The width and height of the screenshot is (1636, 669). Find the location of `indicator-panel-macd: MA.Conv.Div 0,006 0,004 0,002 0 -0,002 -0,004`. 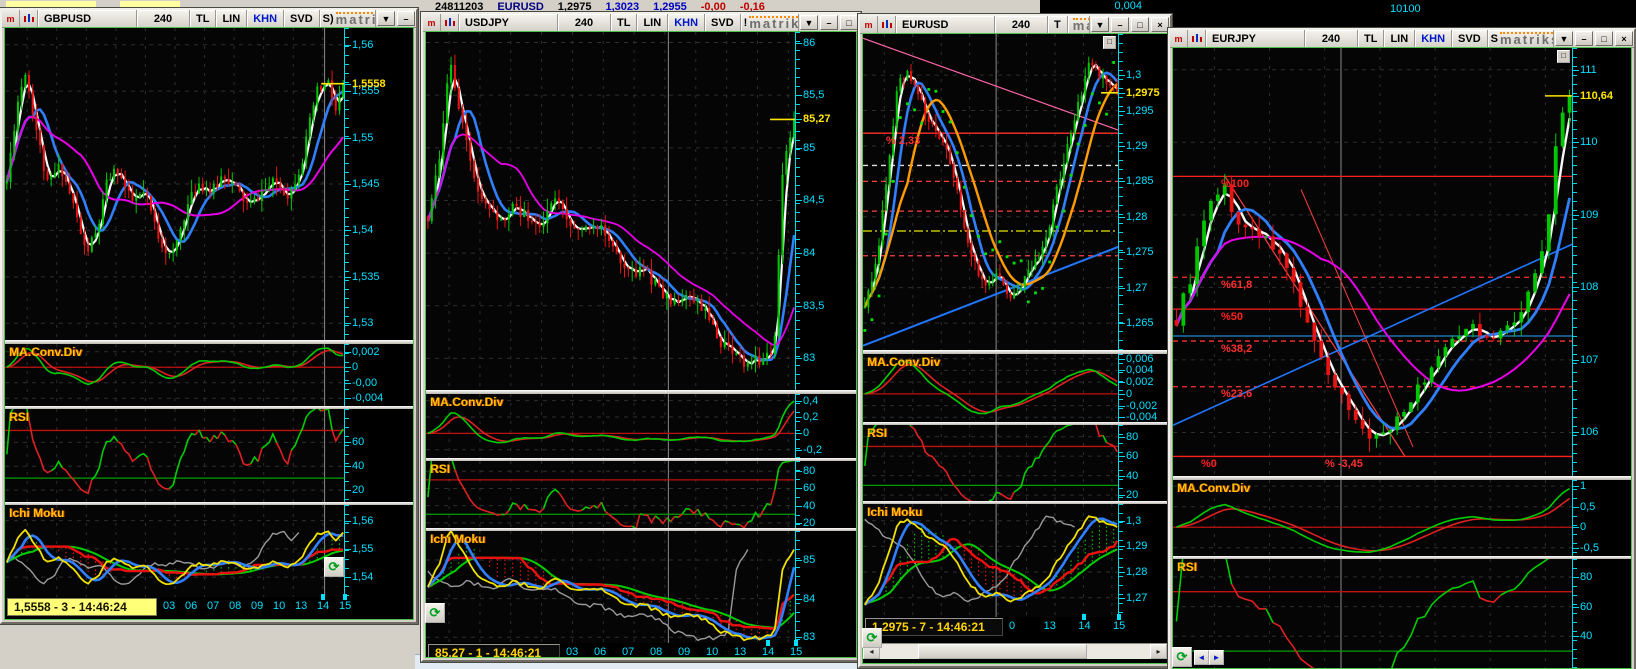

indicator-panel-macd: MA.Conv.Div 0,006 0,004 0,002 0 -0,002 -0,004 is located at coordinates (1015, 388).